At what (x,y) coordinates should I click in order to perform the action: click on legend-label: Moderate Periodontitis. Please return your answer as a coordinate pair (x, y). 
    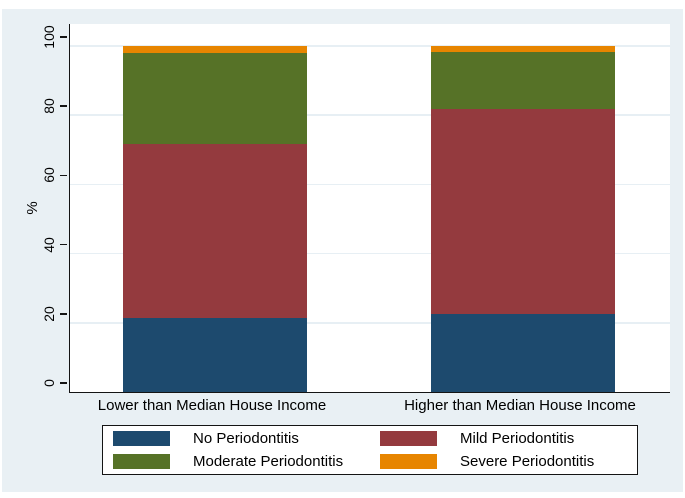
    Looking at the image, I should click on (268, 461).